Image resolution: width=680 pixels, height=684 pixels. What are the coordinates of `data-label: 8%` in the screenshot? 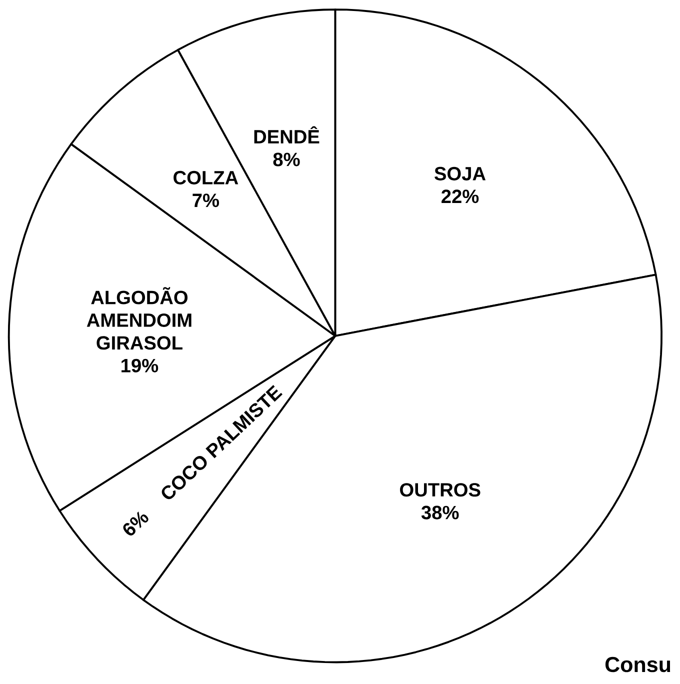 It's located at (286, 159).